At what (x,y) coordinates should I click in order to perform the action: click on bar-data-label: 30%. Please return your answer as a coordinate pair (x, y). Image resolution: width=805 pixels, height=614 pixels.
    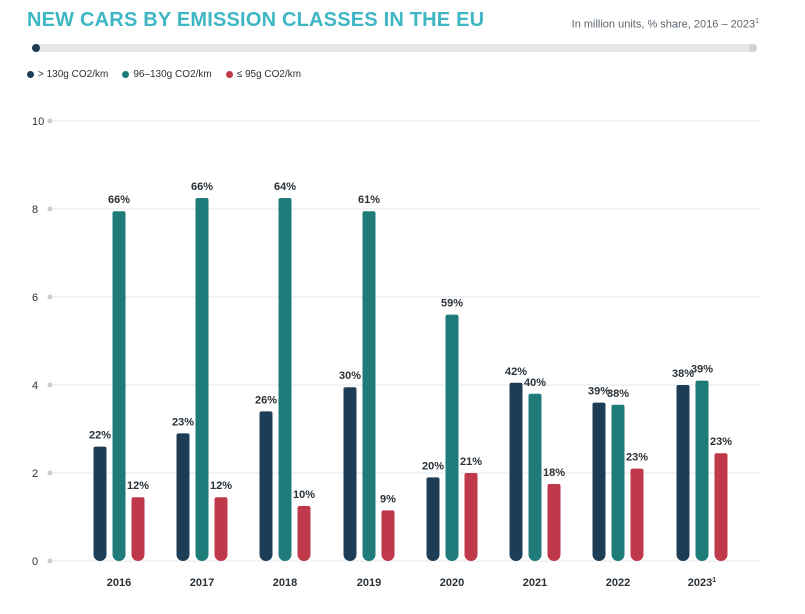
    Looking at the image, I should click on (350, 376).